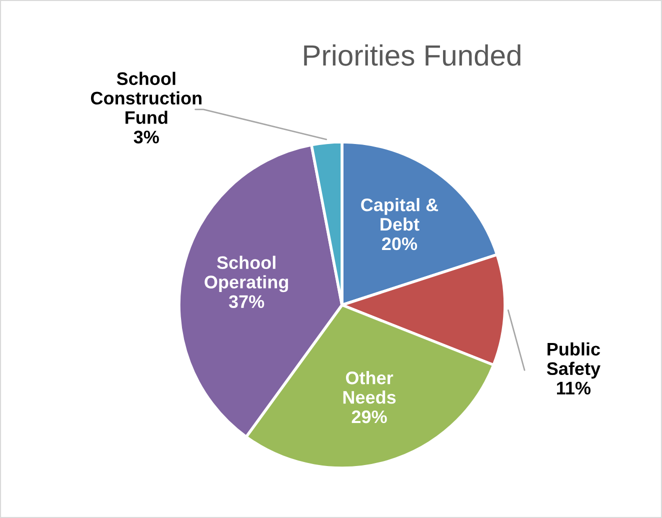 This screenshot has height=518, width=662. What do you see at coordinates (399, 214) in the screenshot?
I see `slice-label: Capital & Debt` at bounding box center [399, 214].